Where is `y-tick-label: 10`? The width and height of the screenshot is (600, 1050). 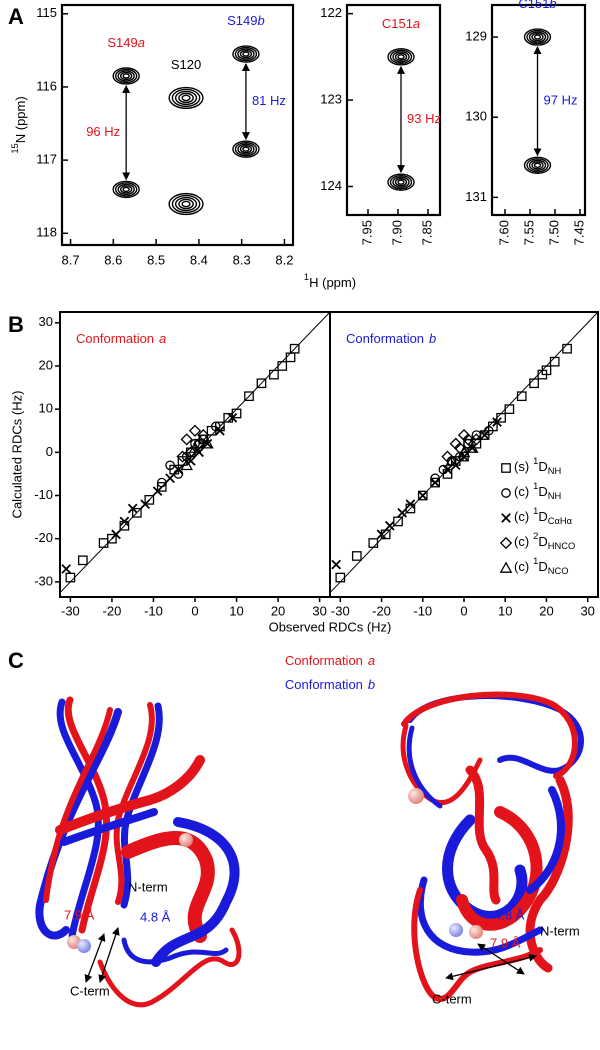
y-tick-label: 10 is located at coordinates (46, 408).